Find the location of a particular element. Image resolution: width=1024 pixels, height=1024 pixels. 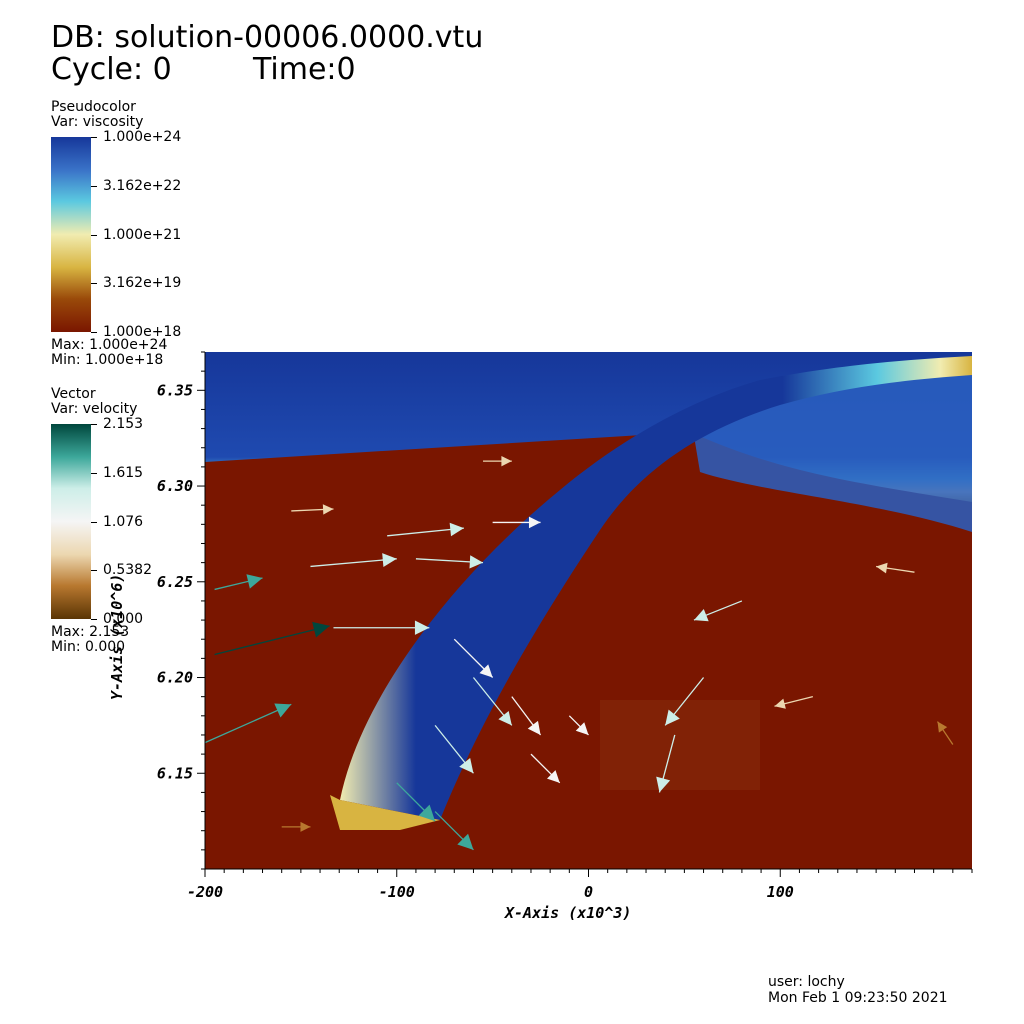

pseudocolor-legend-title: Pseudocolor is located at coordinates (93, 107).